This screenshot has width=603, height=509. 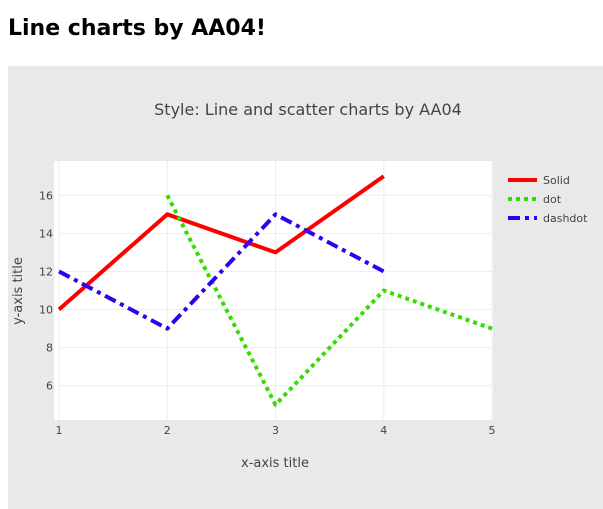 What do you see at coordinates (46, 271) in the screenshot?
I see `y-tick-label: 12` at bounding box center [46, 271].